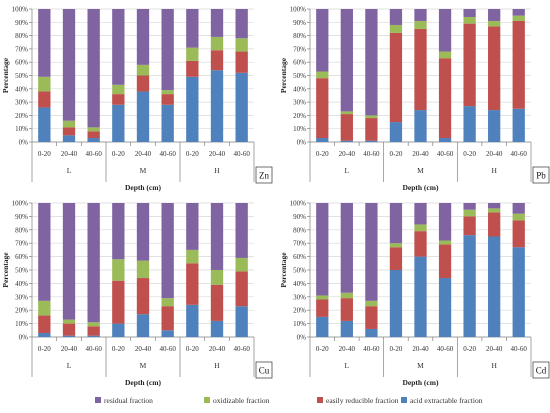 The width and height of the screenshot is (550, 413). I want to click on y-axis-label: Percentage, so click(5, 270).